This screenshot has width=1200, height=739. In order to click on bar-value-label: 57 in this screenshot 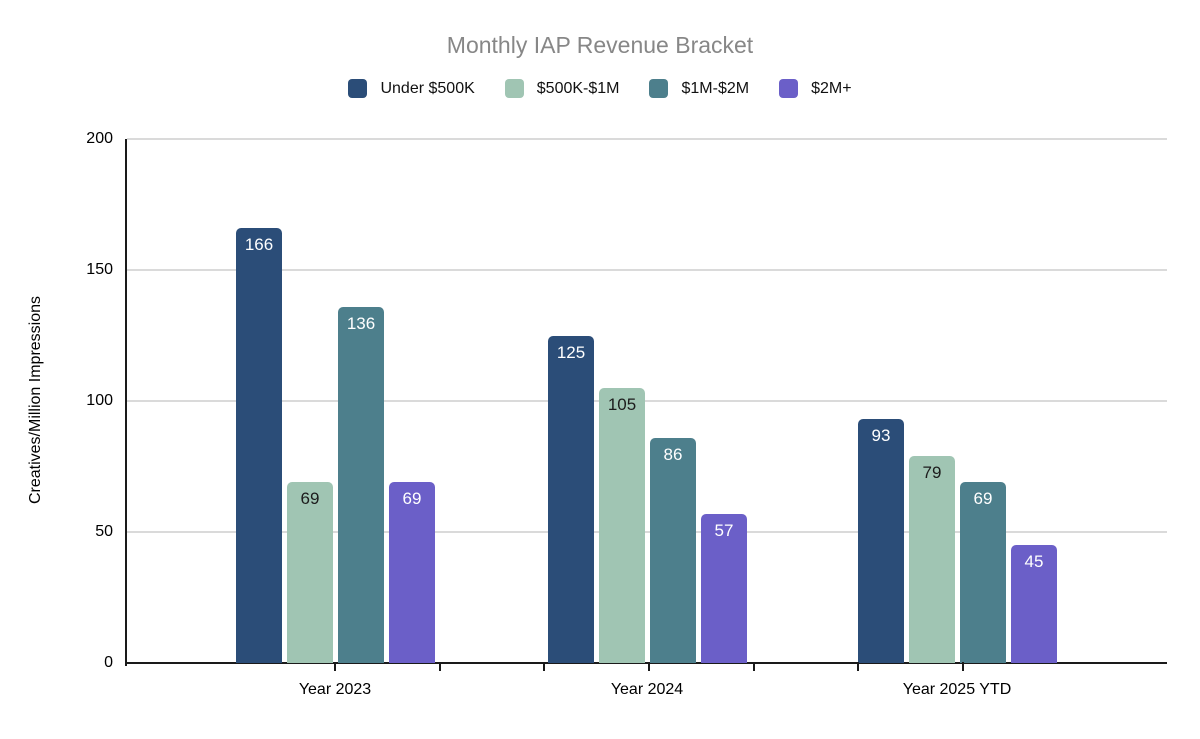, I will do `click(724, 530)`.